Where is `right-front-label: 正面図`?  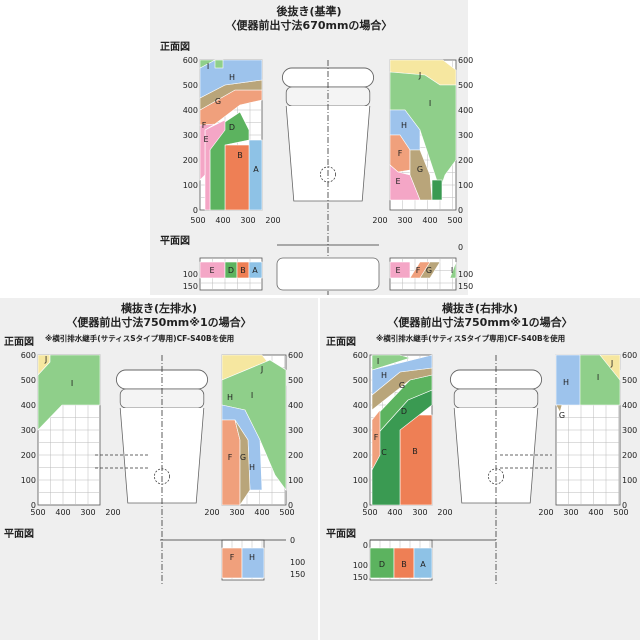 right-front-label: 正面図 is located at coordinates (341, 342).